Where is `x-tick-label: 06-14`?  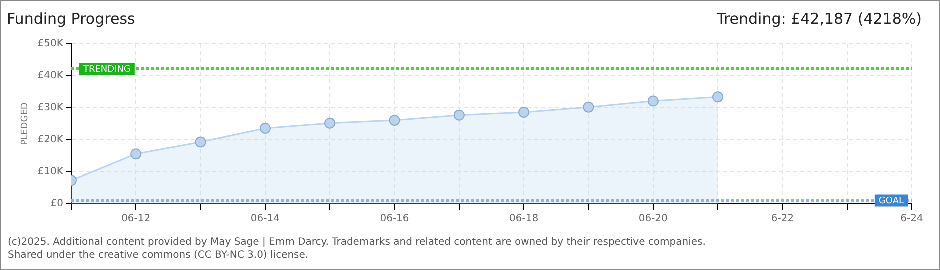 x-tick-label: 06-14 is located at coordinates (265, 219).